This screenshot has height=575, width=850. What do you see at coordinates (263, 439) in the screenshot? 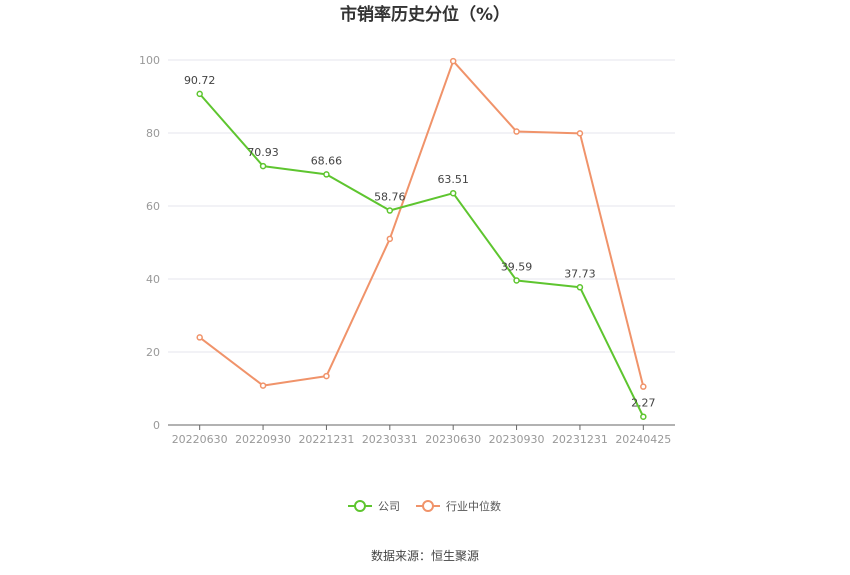
I see `x-tick-label: 20220930` at bounding box center [263, 439].